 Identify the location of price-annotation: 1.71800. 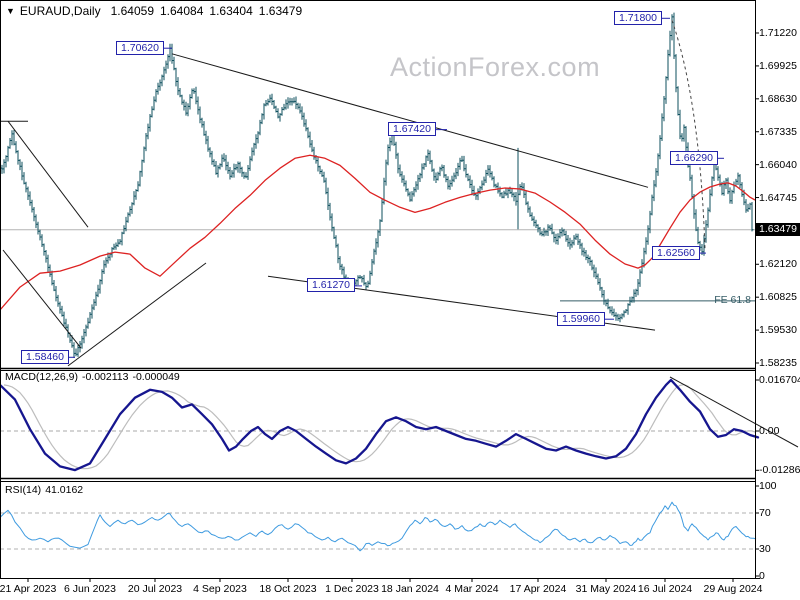
(638, 17).